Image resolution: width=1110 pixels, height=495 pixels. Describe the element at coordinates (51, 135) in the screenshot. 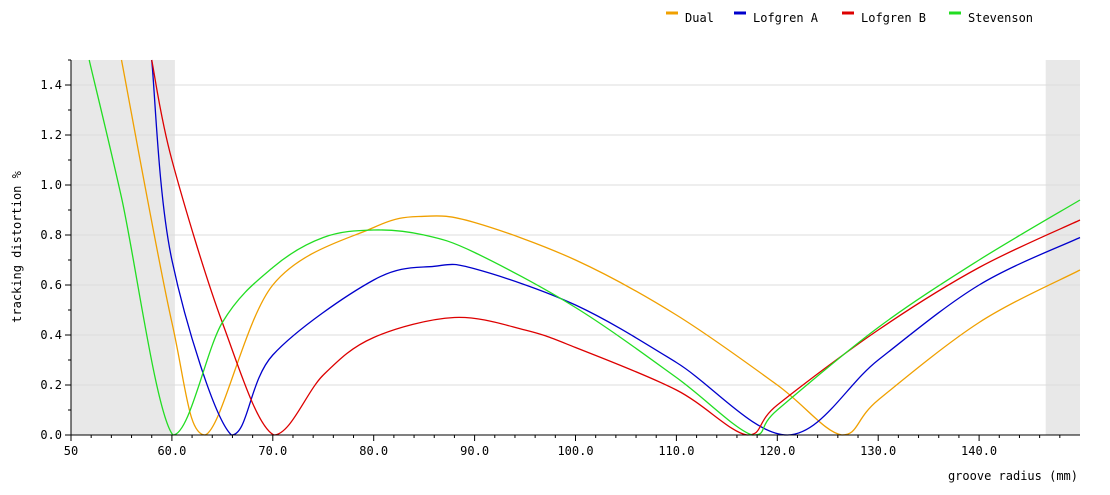

I see `y-tick-label: 1.2` at that location.